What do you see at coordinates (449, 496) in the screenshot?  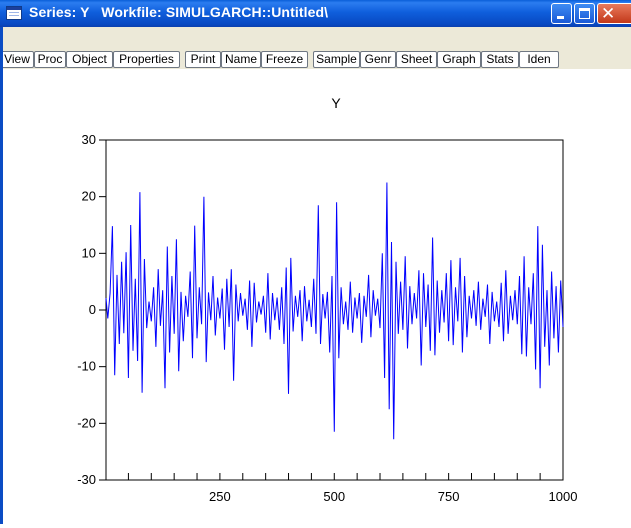 I see `x-tick-label: 750` at bounding box center [449, 496].